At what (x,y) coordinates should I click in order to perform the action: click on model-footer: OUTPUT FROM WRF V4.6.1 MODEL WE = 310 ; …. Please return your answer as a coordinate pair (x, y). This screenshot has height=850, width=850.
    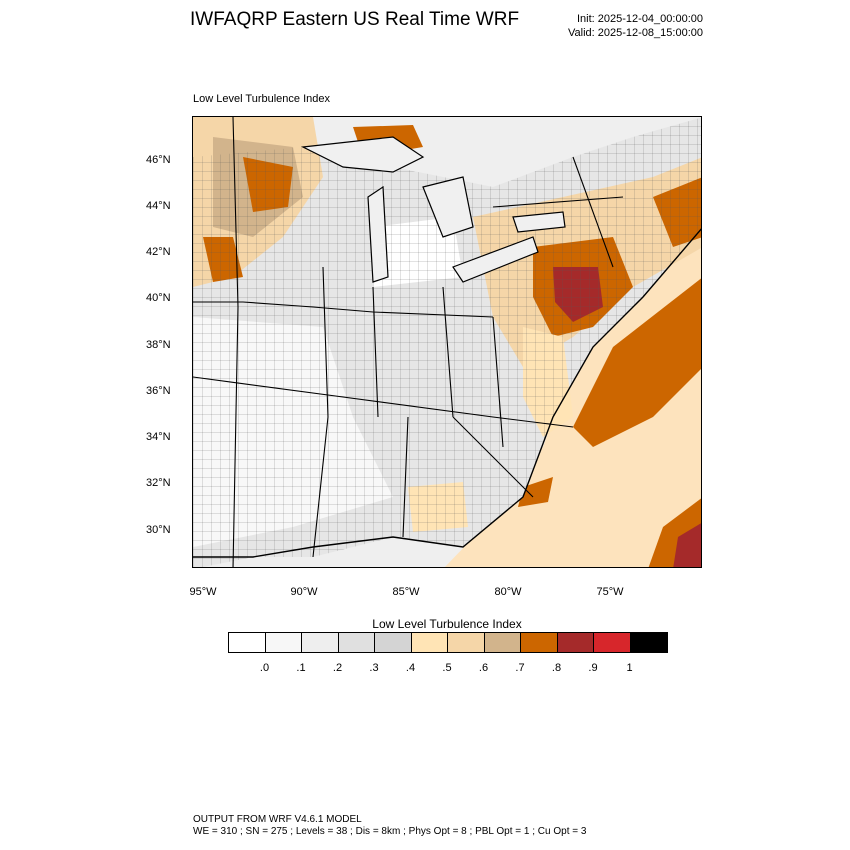
    Looking at the image, I should click on (389, 826).